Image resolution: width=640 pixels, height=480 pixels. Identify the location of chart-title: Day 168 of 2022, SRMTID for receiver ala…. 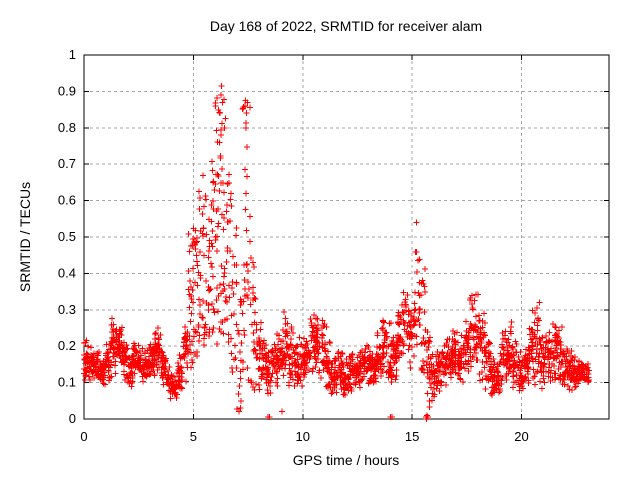
(346, 26).